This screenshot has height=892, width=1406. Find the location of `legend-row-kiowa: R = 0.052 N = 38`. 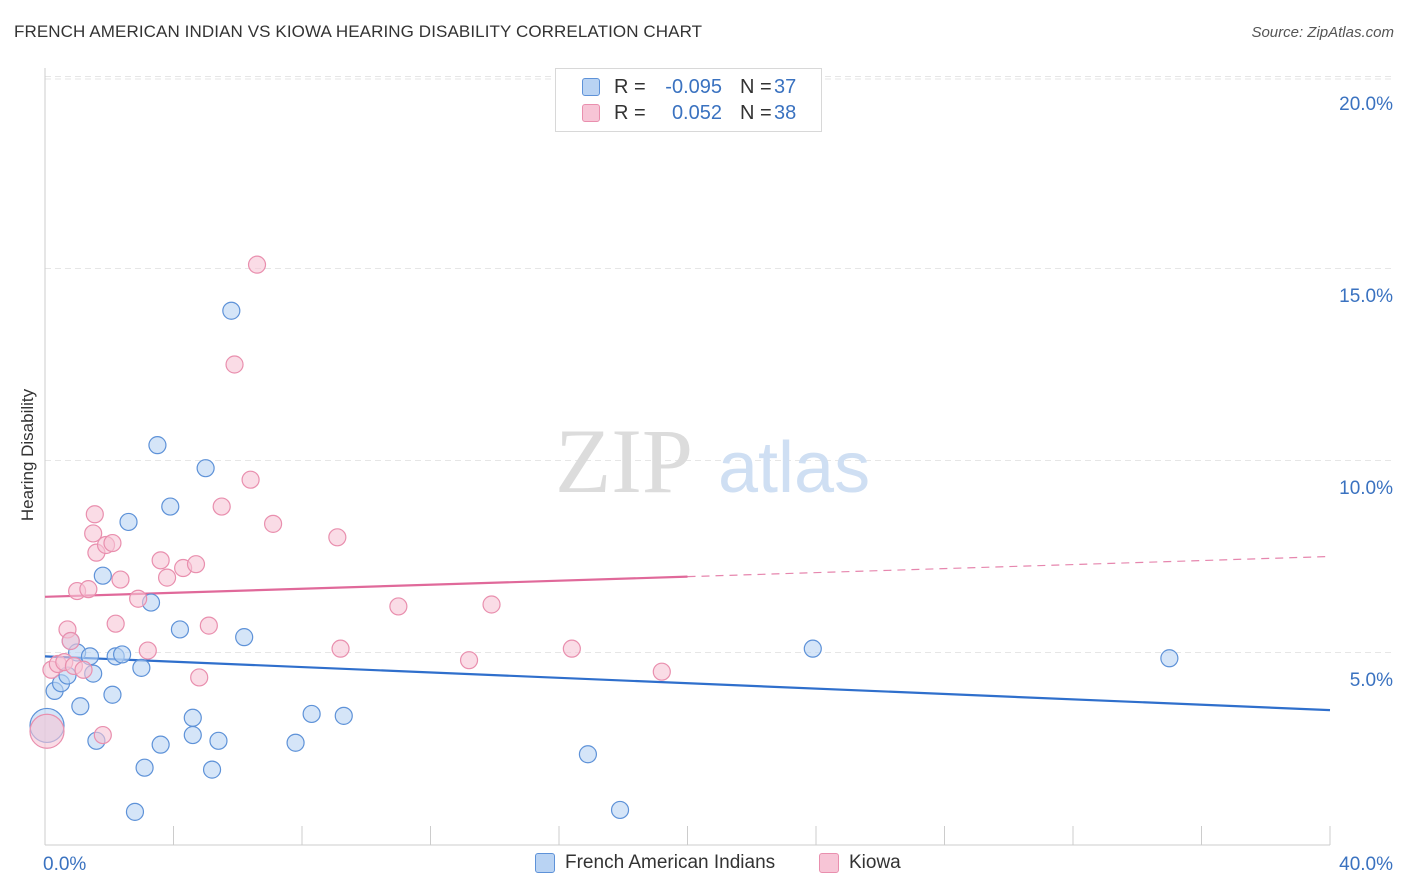

legend-row-kiowa: R = 0.052 N = 38 is located at coordinates (689, 113).